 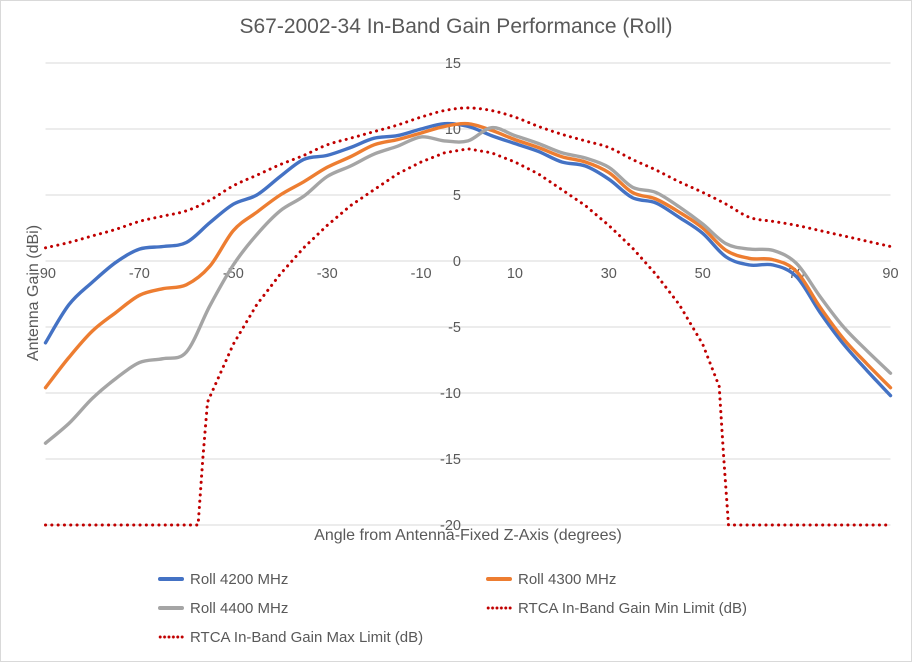 I want to click on x-tick-label: 10, so click(x=515, y=274).